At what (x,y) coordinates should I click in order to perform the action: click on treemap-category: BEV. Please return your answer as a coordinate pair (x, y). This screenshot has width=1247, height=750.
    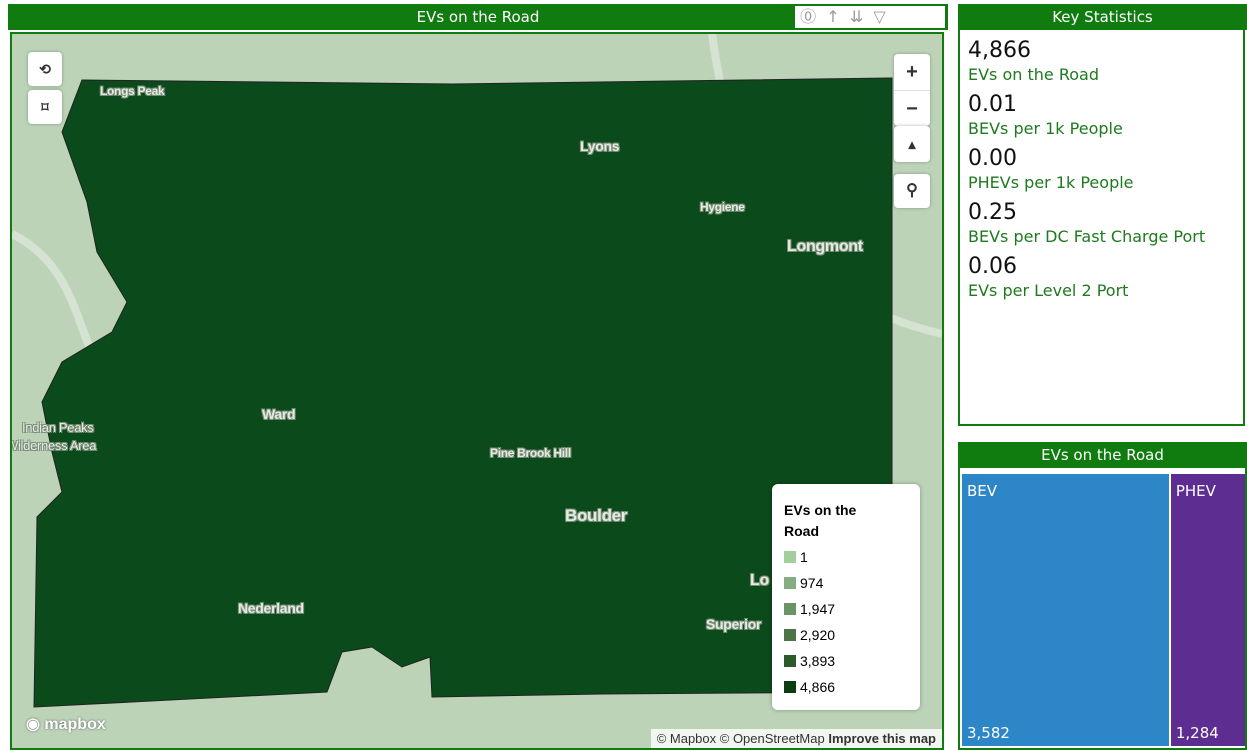
    Looking at the image, I should click on (982, 491).